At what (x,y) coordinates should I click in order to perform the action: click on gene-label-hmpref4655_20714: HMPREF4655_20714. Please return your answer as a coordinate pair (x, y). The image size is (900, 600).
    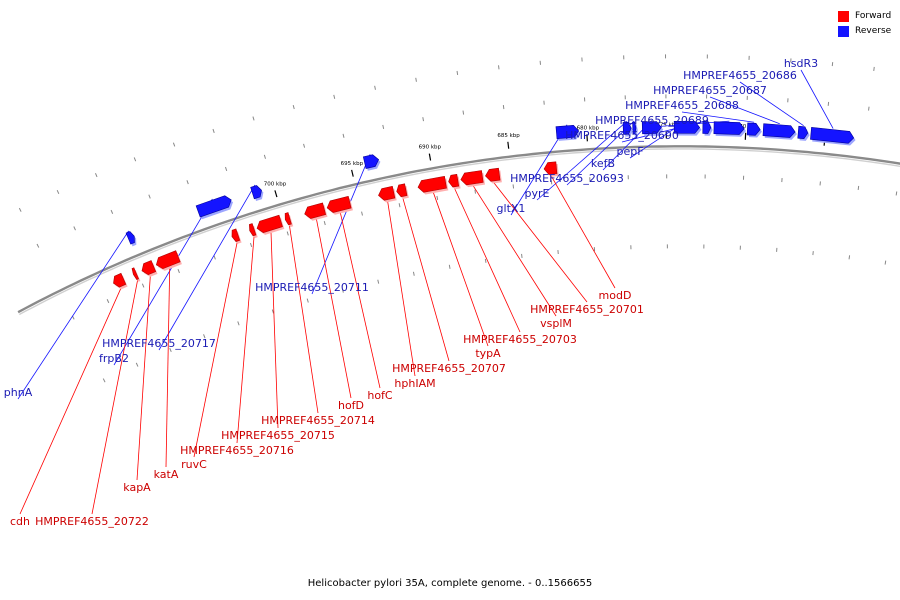
    Looking at the image, I should click on (318, 420).